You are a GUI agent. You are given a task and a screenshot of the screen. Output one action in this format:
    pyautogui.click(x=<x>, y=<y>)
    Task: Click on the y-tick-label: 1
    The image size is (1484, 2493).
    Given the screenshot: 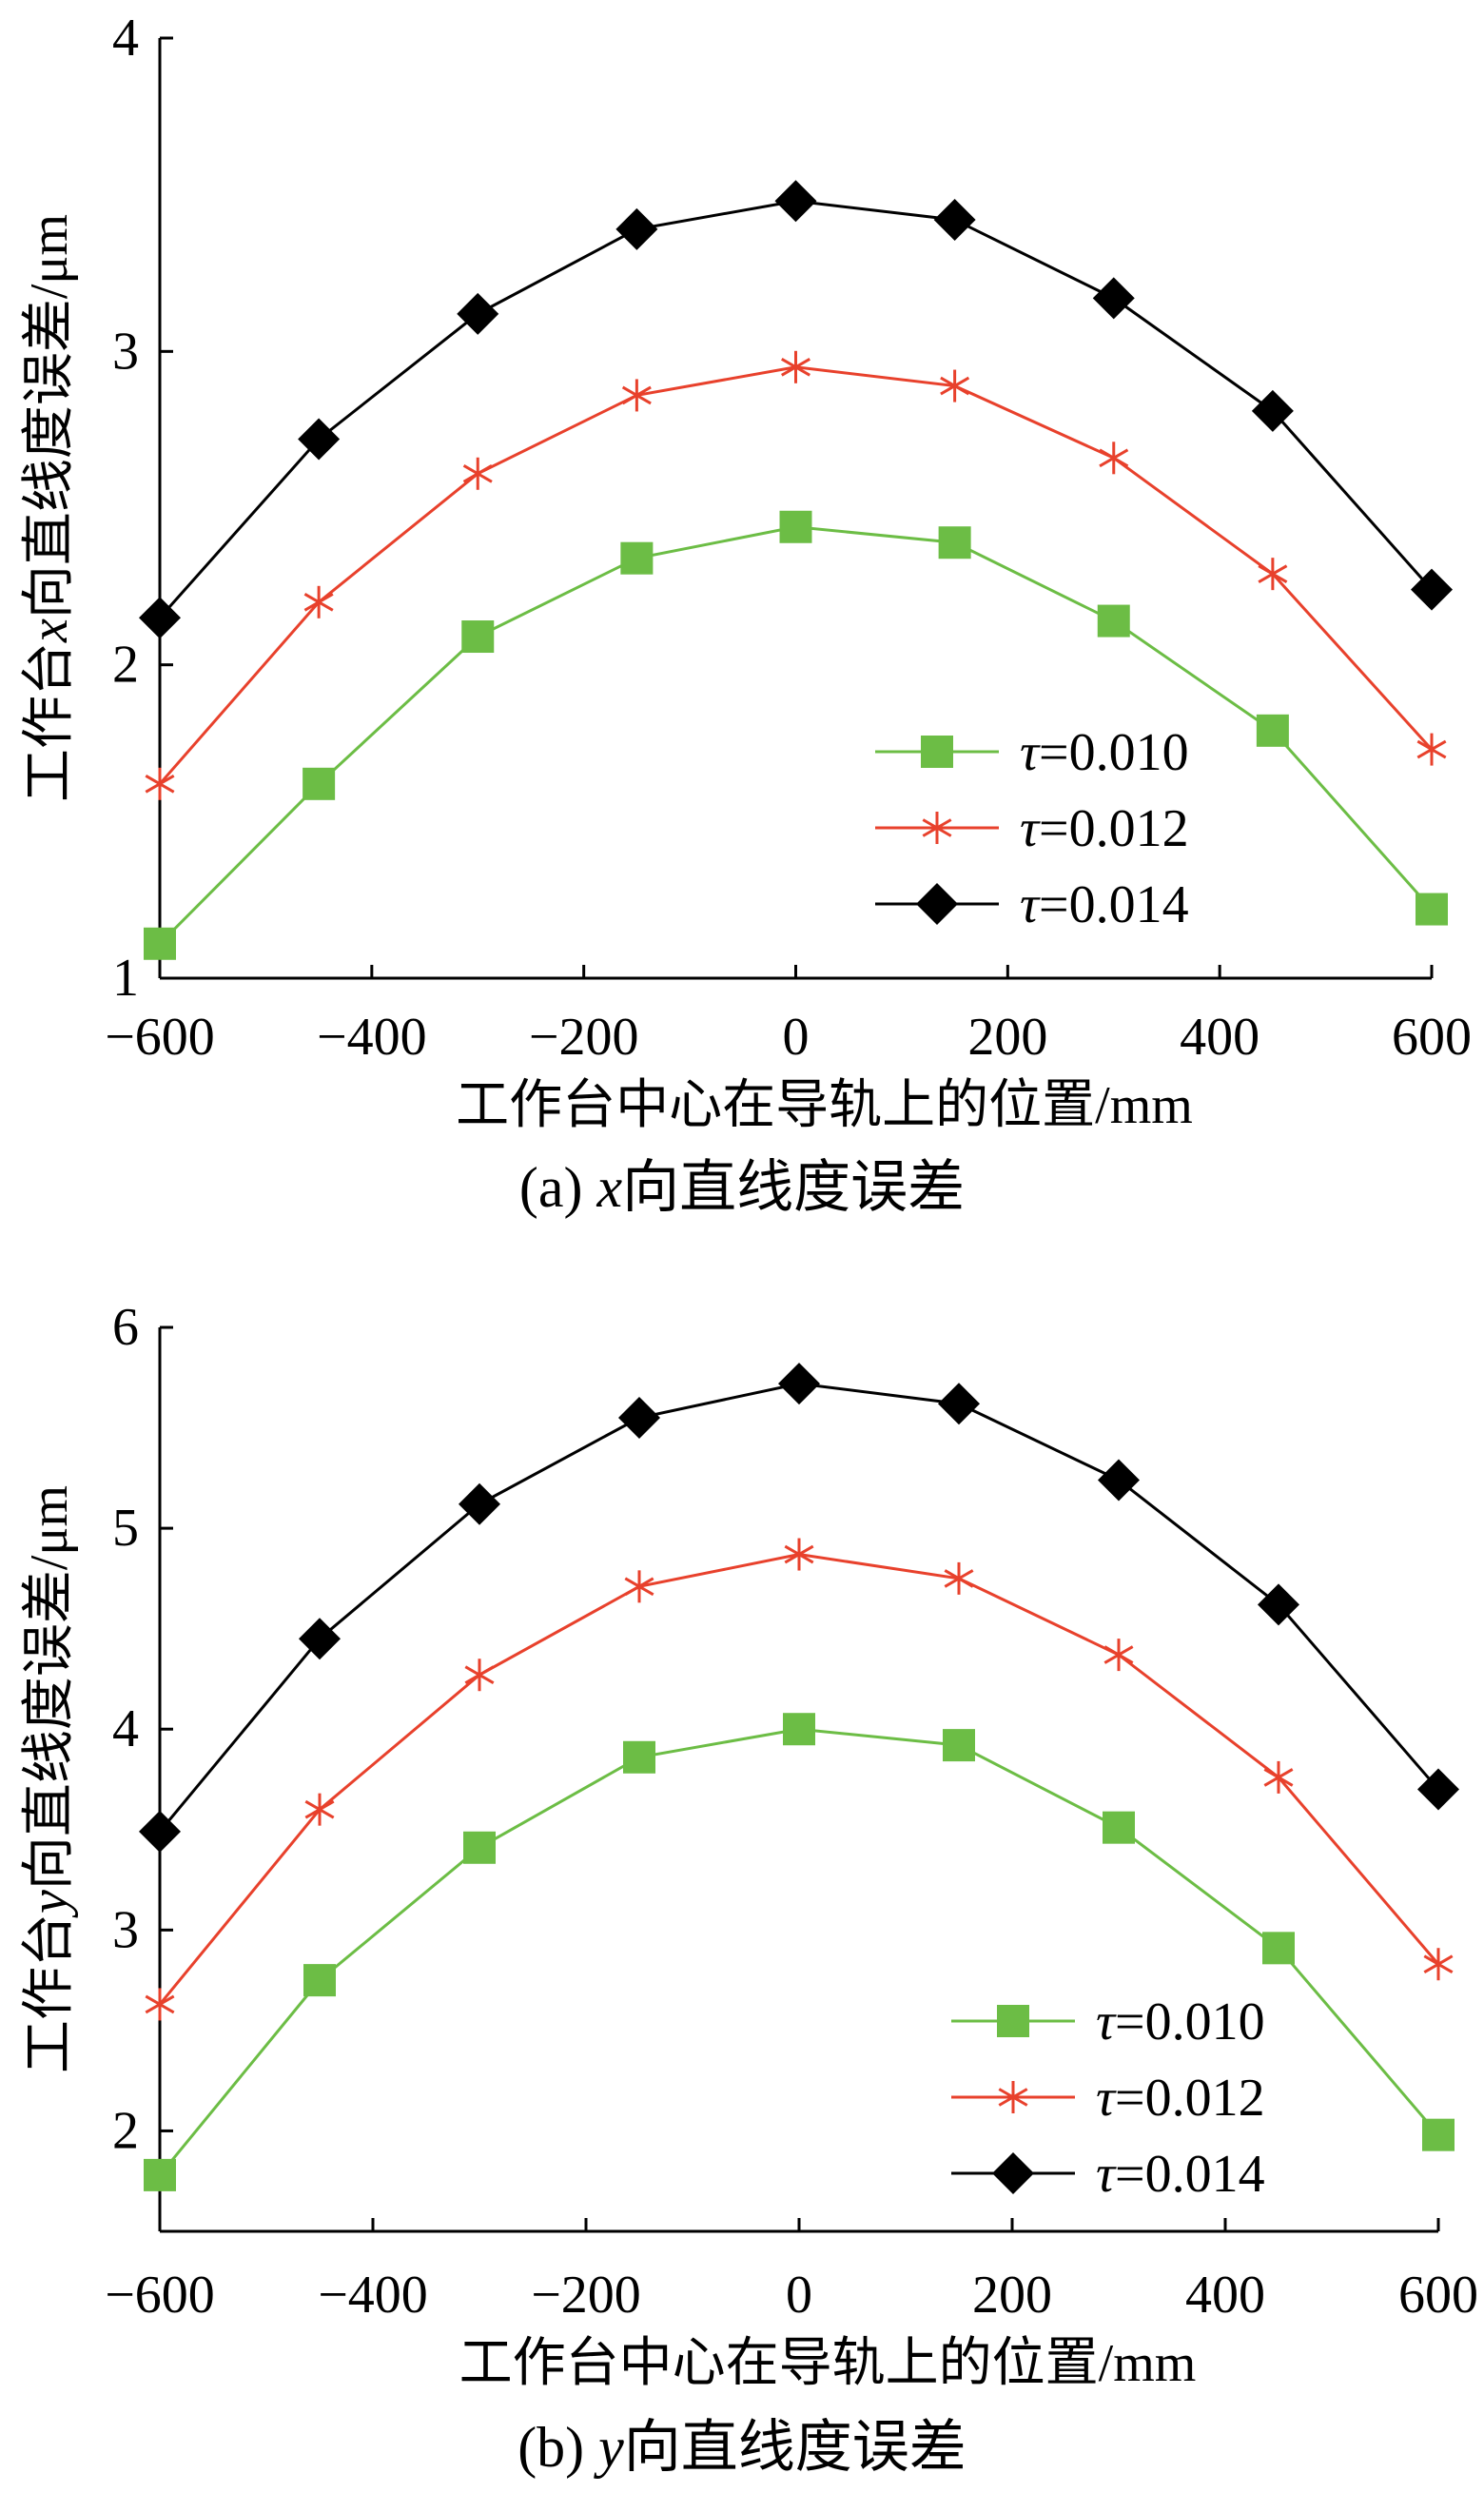 What is the action you would take?
    pyautogui.click(x=125, y=978)
    